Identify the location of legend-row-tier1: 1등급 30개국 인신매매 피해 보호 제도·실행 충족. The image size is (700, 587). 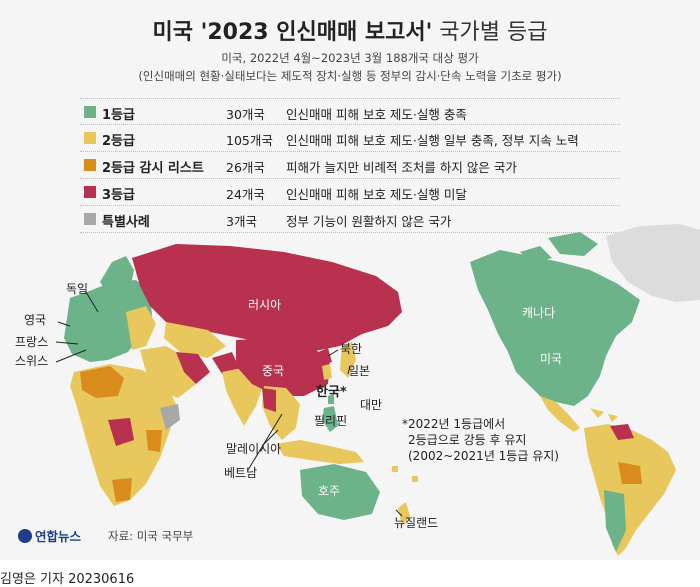
(350, 111).